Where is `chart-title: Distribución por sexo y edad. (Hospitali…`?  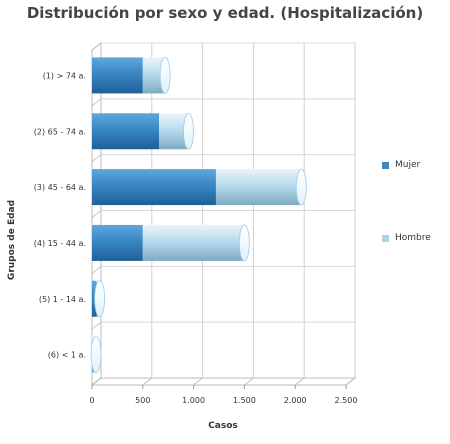 chart-title: Distribución por sexo y edad. (Hospitali… is located at coordinates (225, 13).